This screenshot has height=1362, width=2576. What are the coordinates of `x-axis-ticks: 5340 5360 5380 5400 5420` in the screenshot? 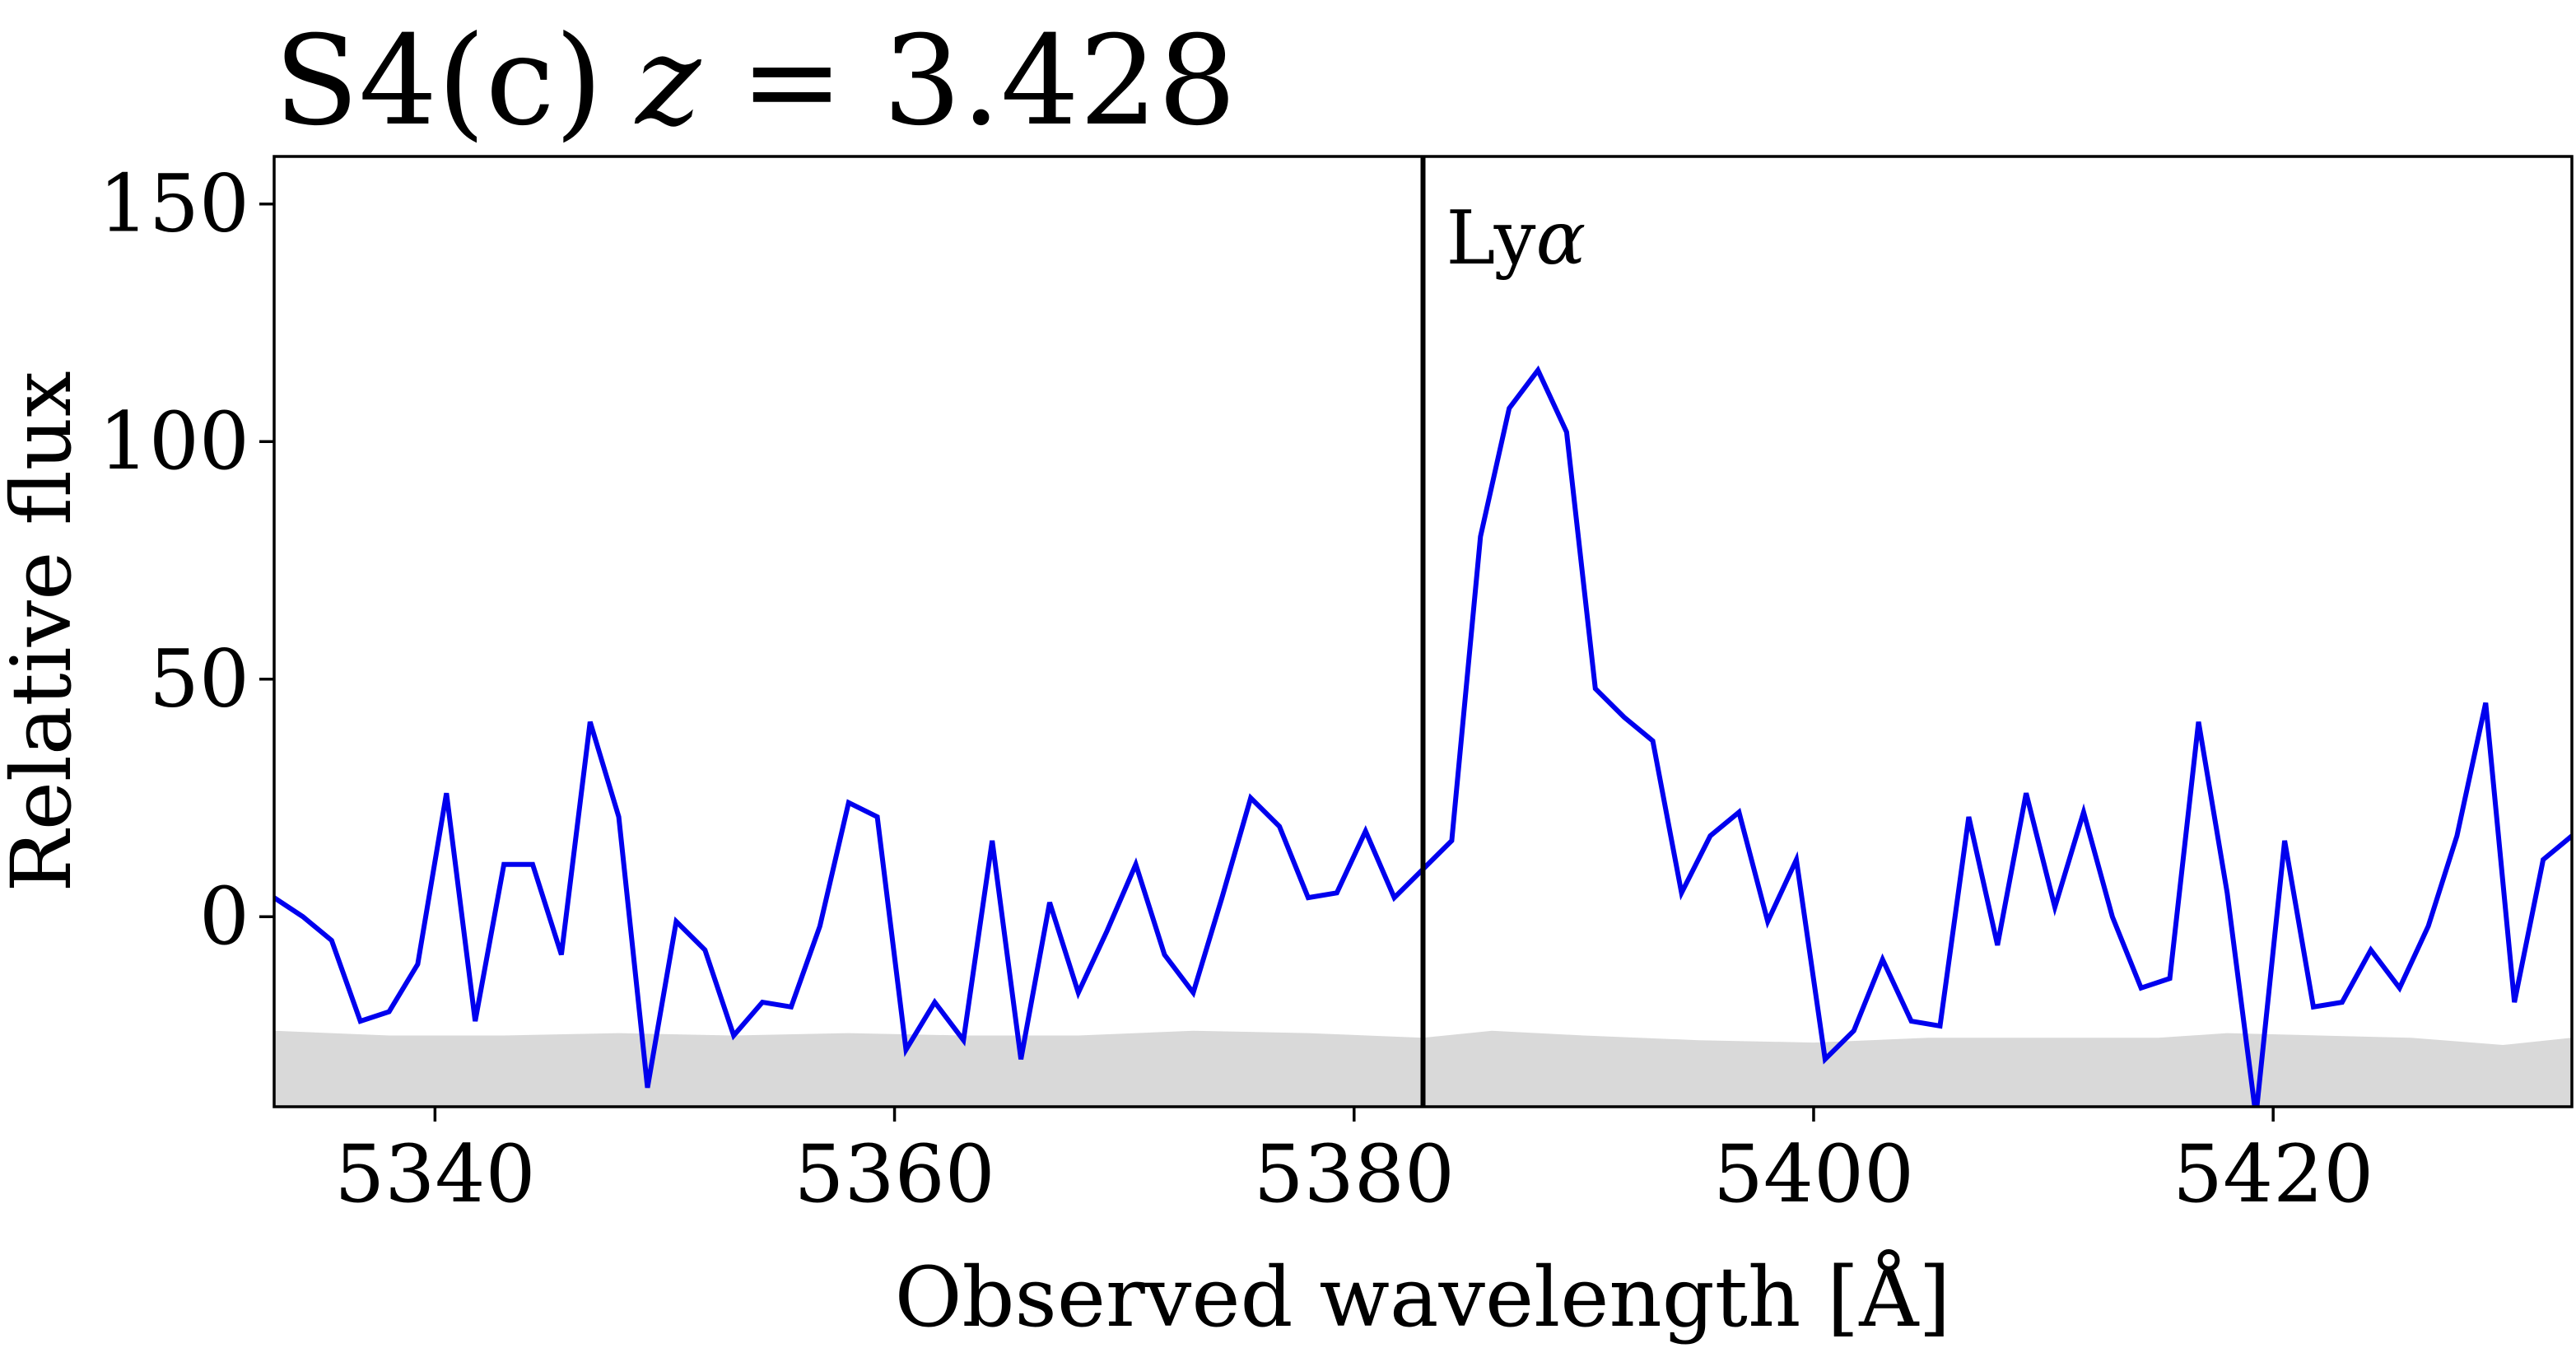 It's located at (1353, 1163).